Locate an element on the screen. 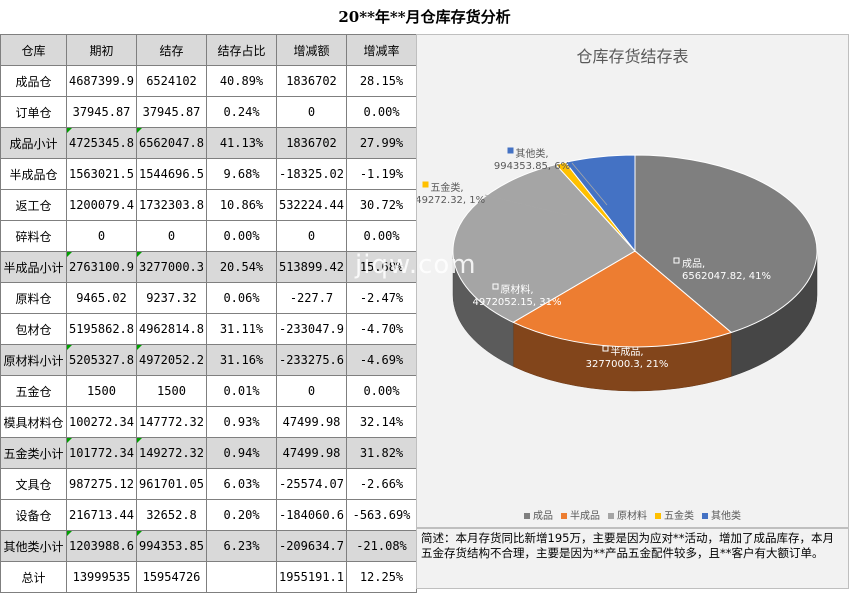 The image size is (849, 593). table-cell: 216713.44 is located at coordinates (101, 515).